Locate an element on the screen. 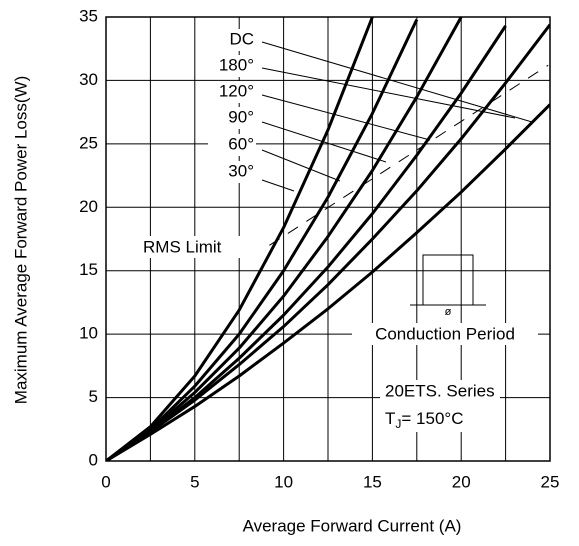 This screenshot has width=579, height=546. series-note: 20ETS. Series is located at coordinates (440, 390).